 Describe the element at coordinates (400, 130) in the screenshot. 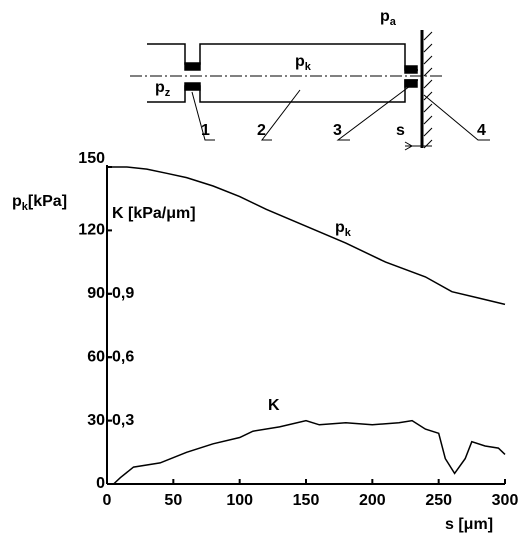

I see `gap-label: s` at that location.